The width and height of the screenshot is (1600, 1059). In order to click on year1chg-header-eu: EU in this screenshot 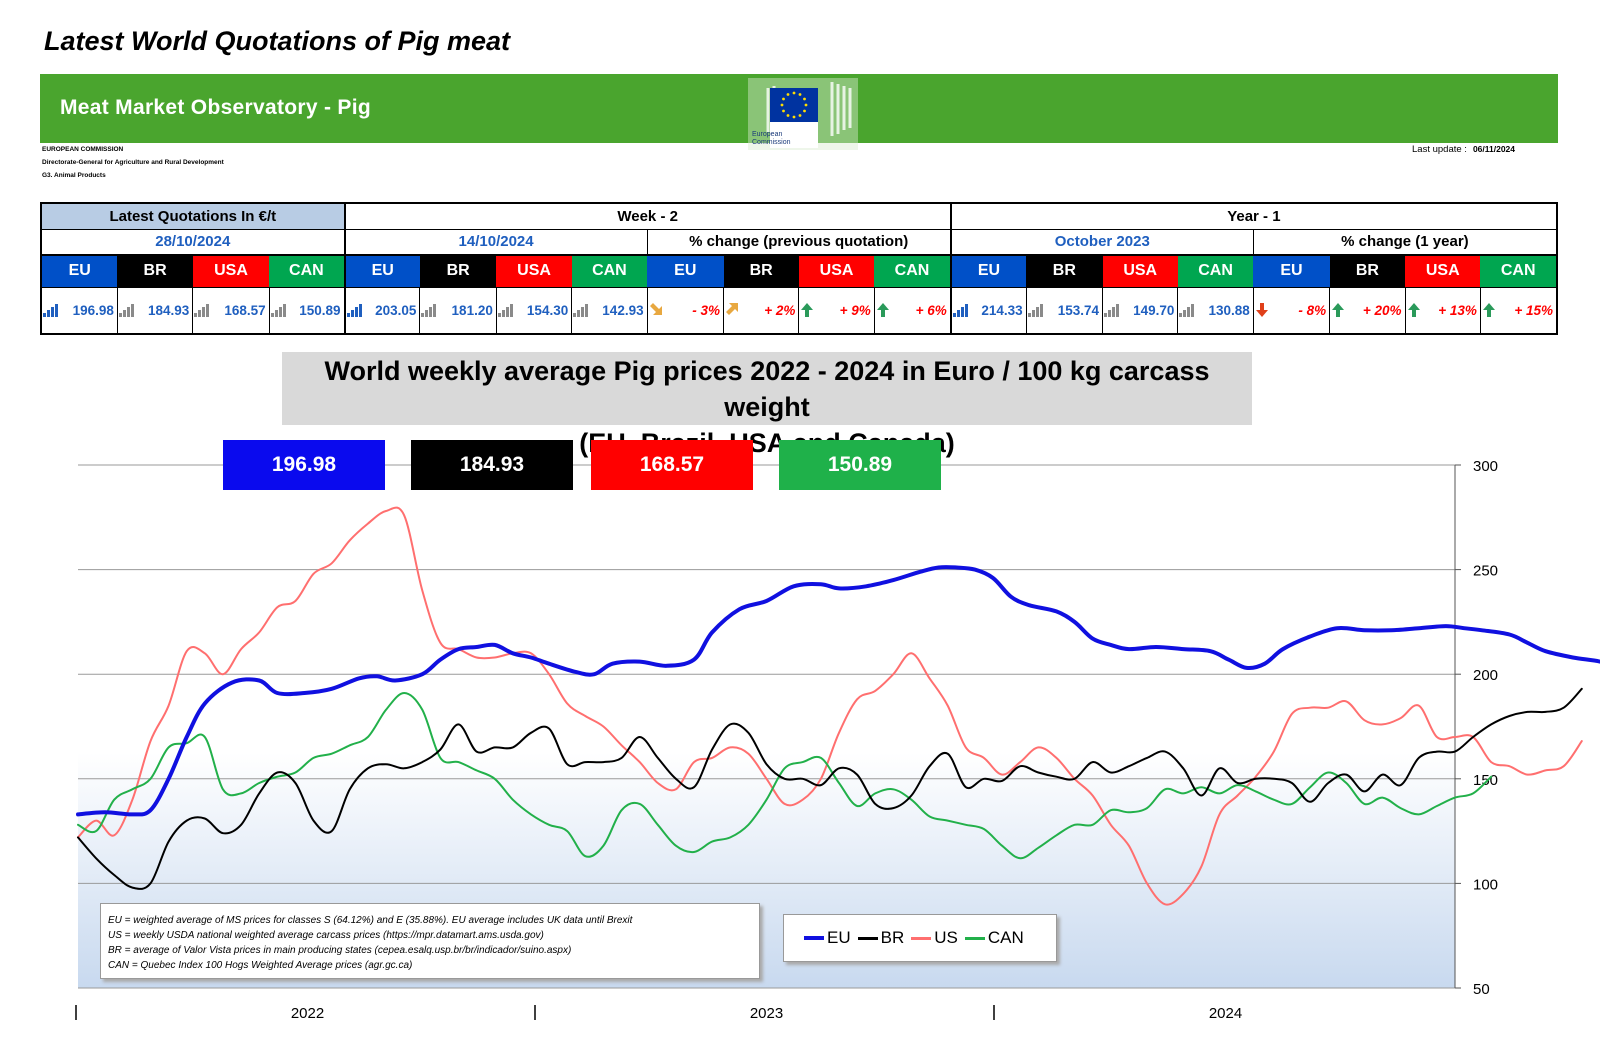, I will do `click(1291, 271)`.